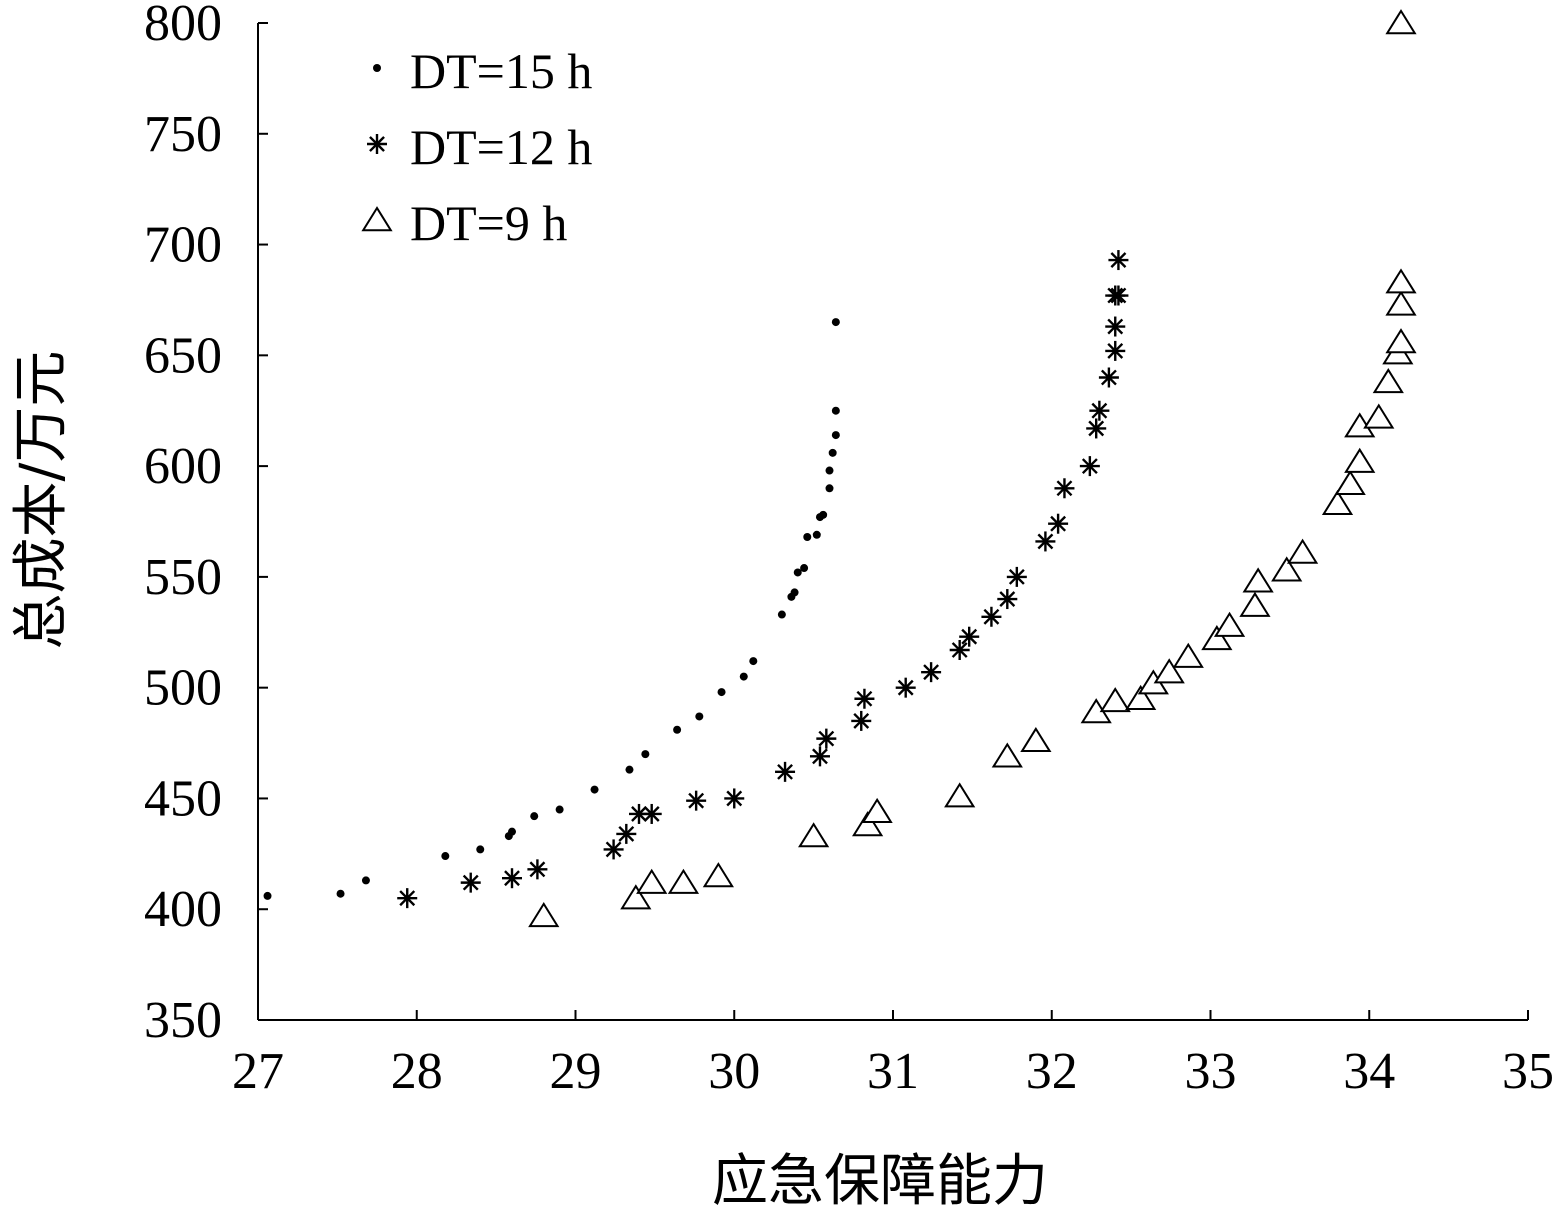  Describe the element at coordinates (258, 1071) in the screenshot. I see `x-tick-label: 27` at that location.